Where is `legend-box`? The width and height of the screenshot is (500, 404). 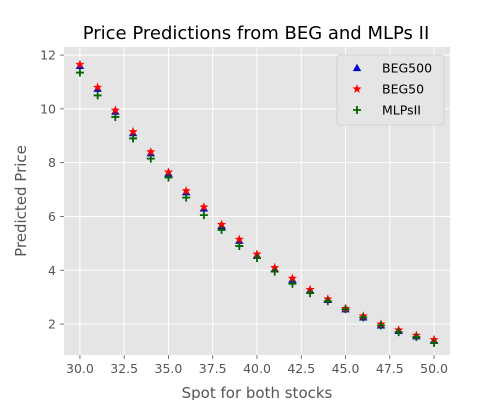
legend-box is located at coordinates (390, 90).